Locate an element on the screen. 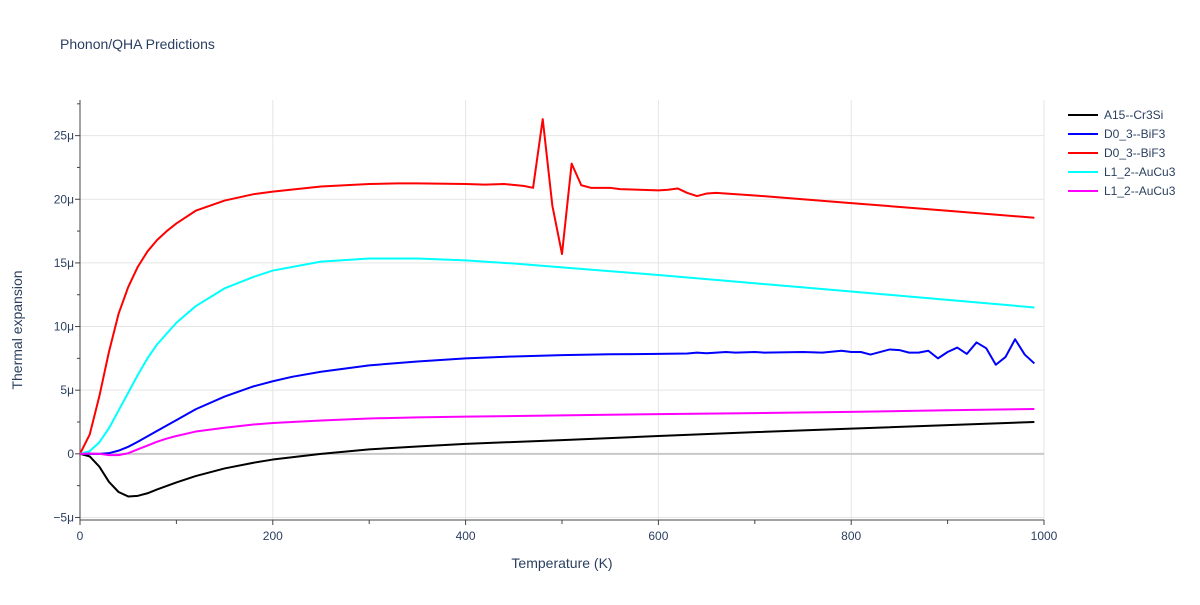 The image size is (1200, 605). y-tick-label: −5μ is located at coordinates (63, 517).